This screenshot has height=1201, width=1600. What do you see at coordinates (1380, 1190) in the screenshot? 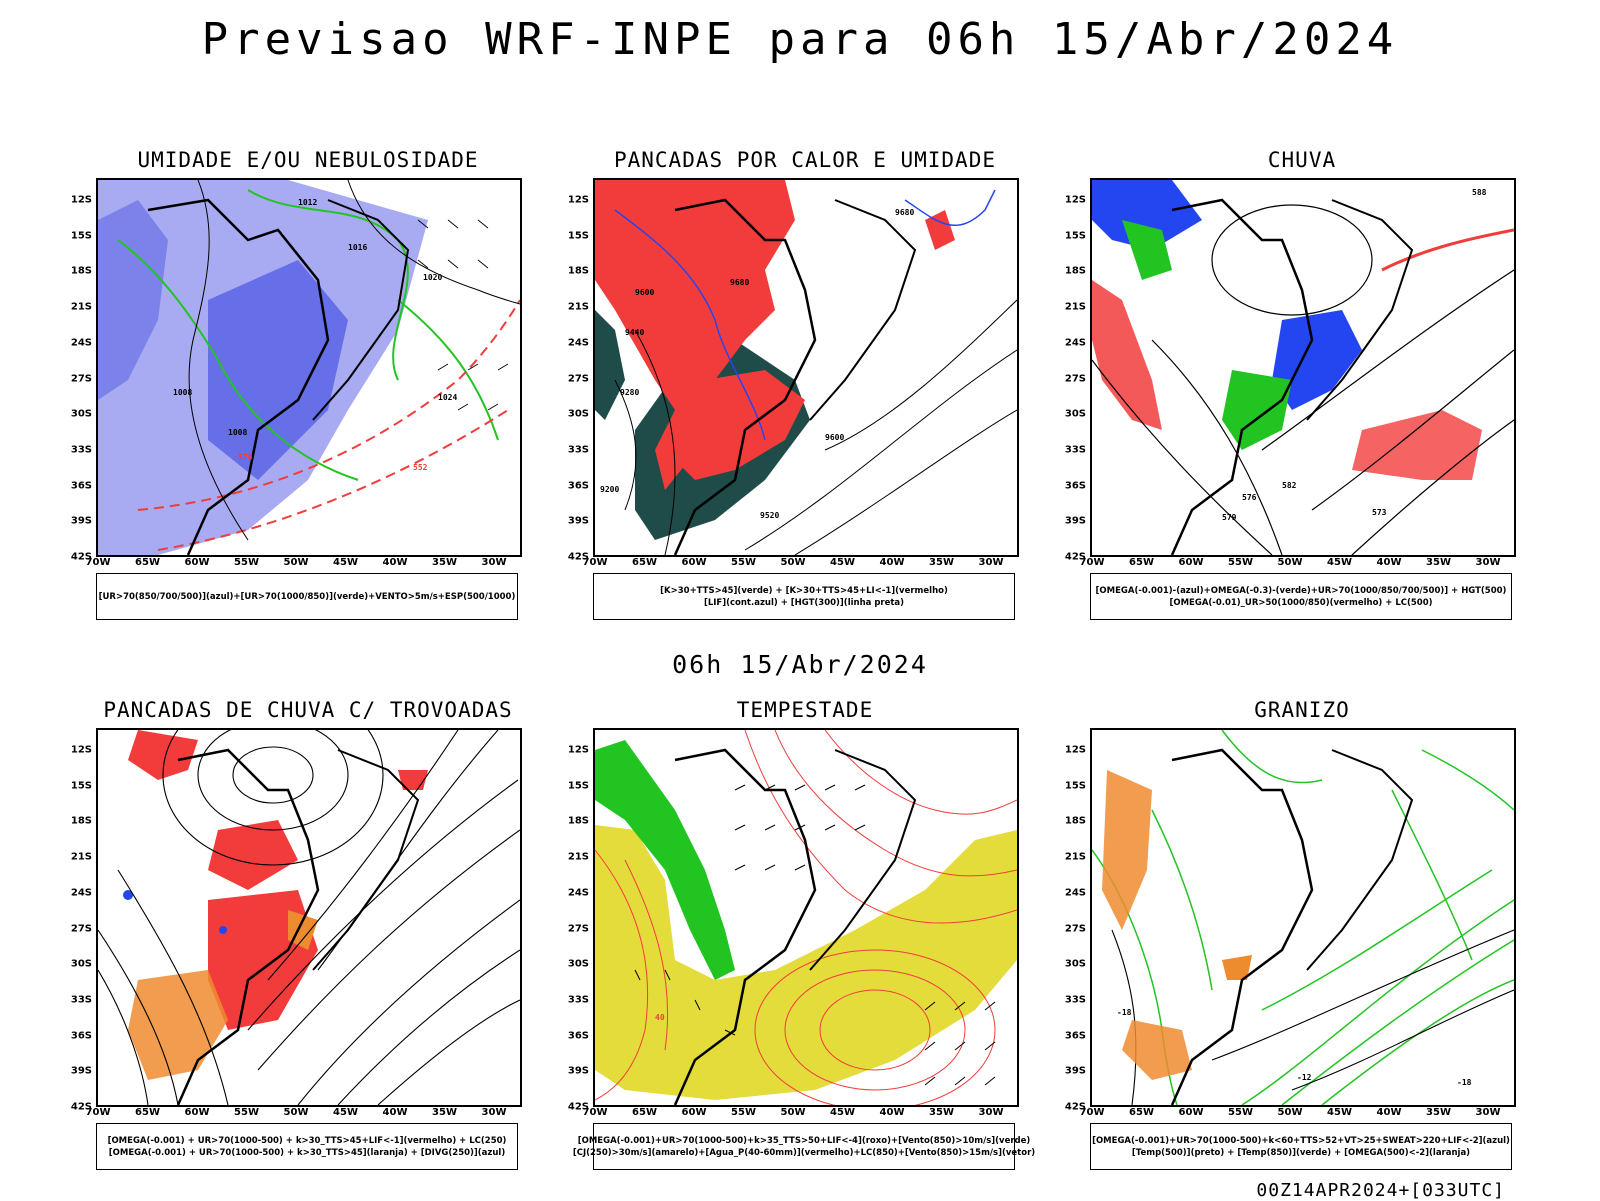
I see `model-run-label: 00Z14APR2024+[033UTC]` at bounding box center [1380, 1190].